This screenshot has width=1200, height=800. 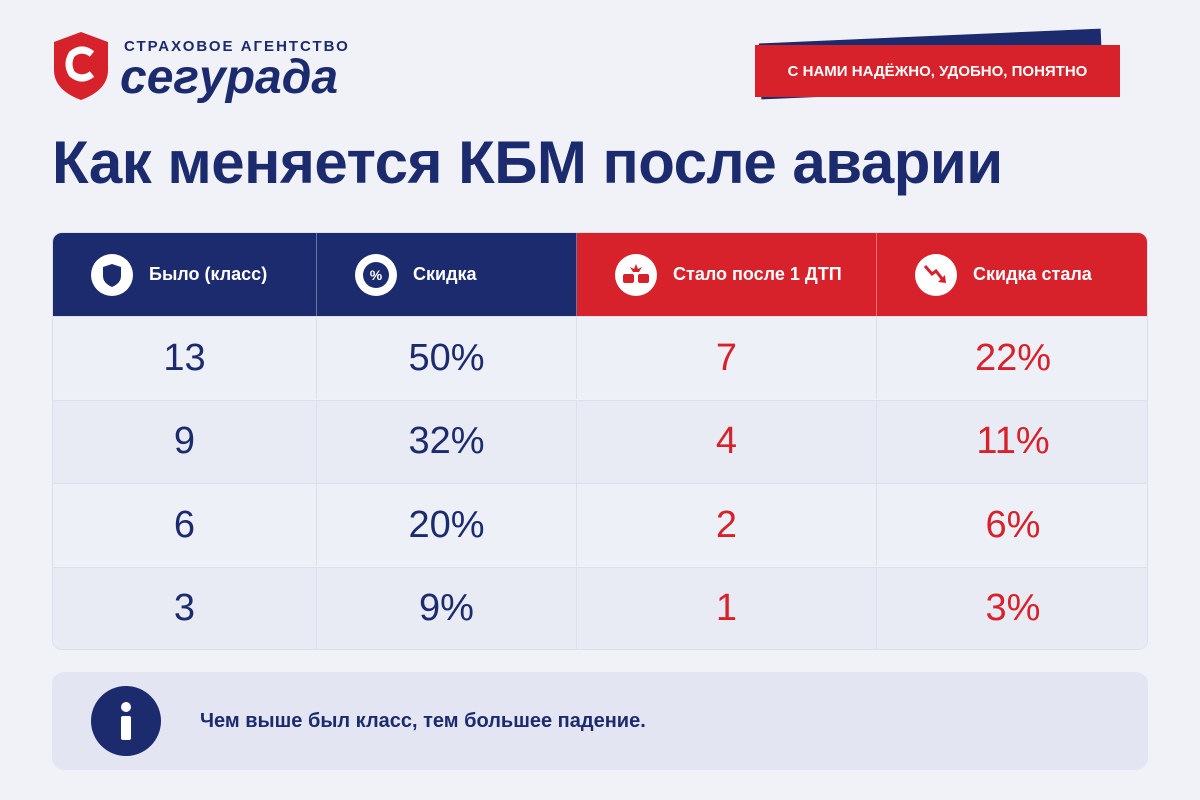 I want to click on table-cell: 2, so click(x=727, y=525).